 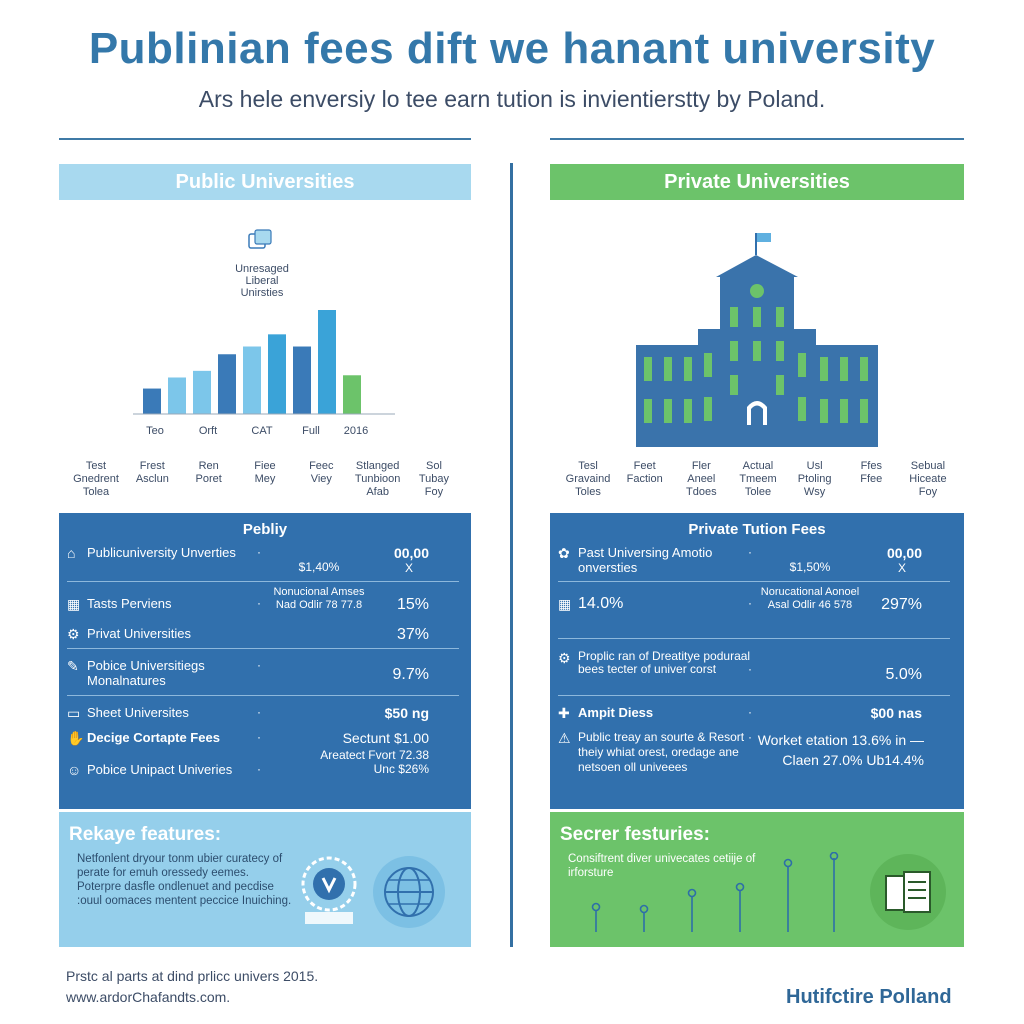 What do you see at coordinates (635, 834) in the screenshot?
I see `private-features-title: Secrer festuries:` at bounding box center [635, 834].